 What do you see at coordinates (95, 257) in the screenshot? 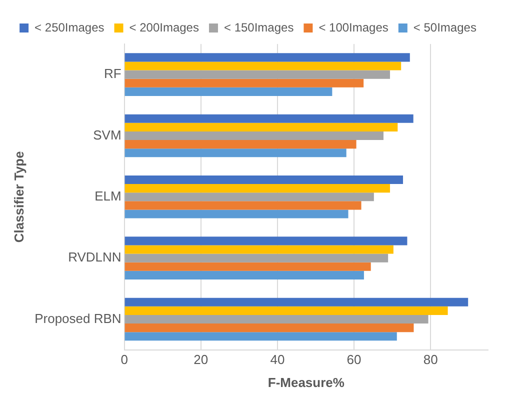
I see `y-tick-label: RVDLNN` at bounding box center [95, 257].